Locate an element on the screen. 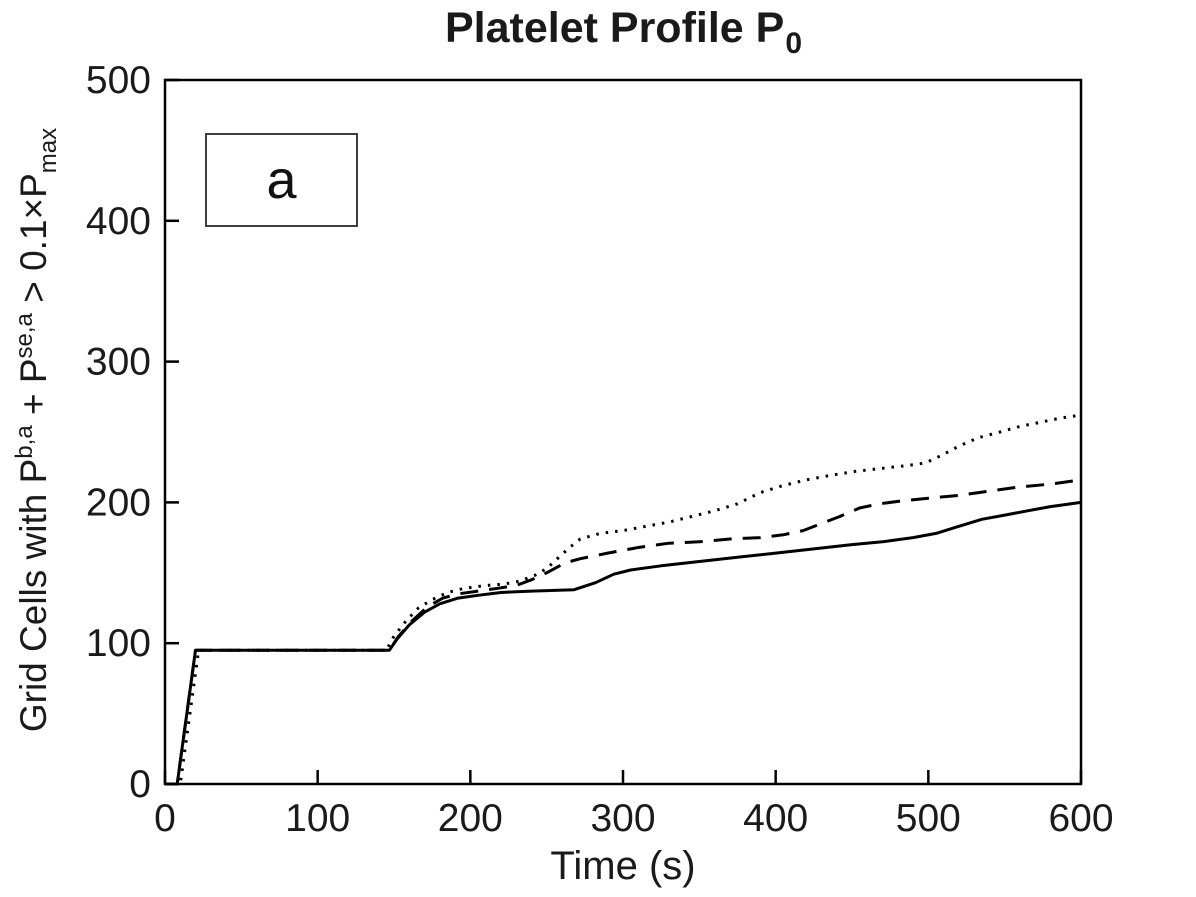  x-tick-label: 0 is located at coordinates (165, 818).